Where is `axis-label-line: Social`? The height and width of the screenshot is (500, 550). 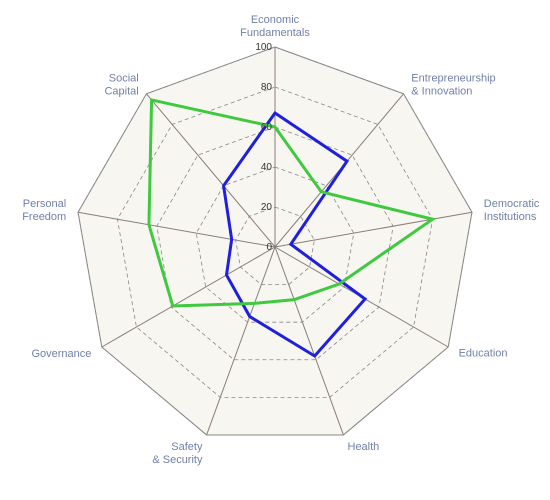
axis-label-line: Social is located at coordinates (124, 79).